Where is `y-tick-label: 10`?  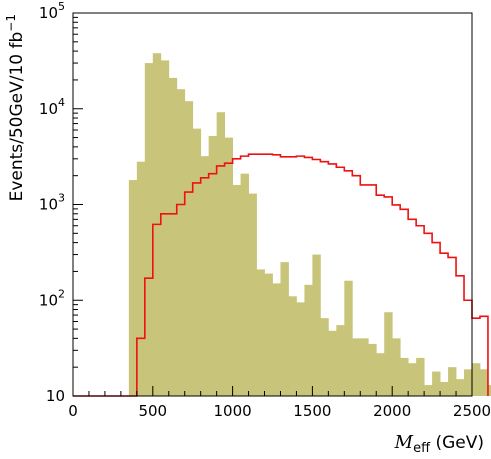
y-tick-label: 10 is located at coordinates (55, 396).